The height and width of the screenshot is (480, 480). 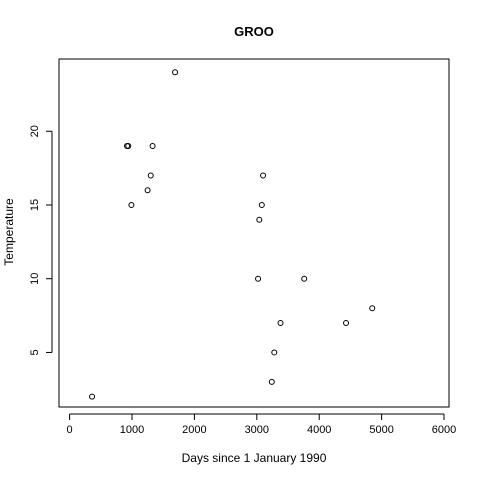 I want to click on x-tick-label: 1000, so click(x=132, y=430).